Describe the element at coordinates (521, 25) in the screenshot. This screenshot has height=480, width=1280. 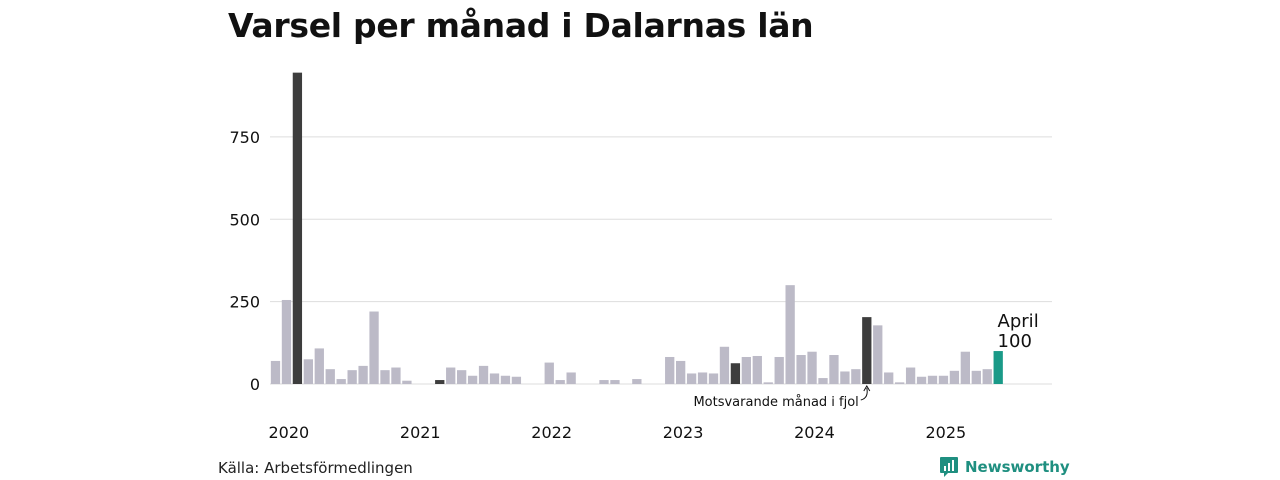
I see `chart-title: Varsel per månad i Dalarnas län` at that location.